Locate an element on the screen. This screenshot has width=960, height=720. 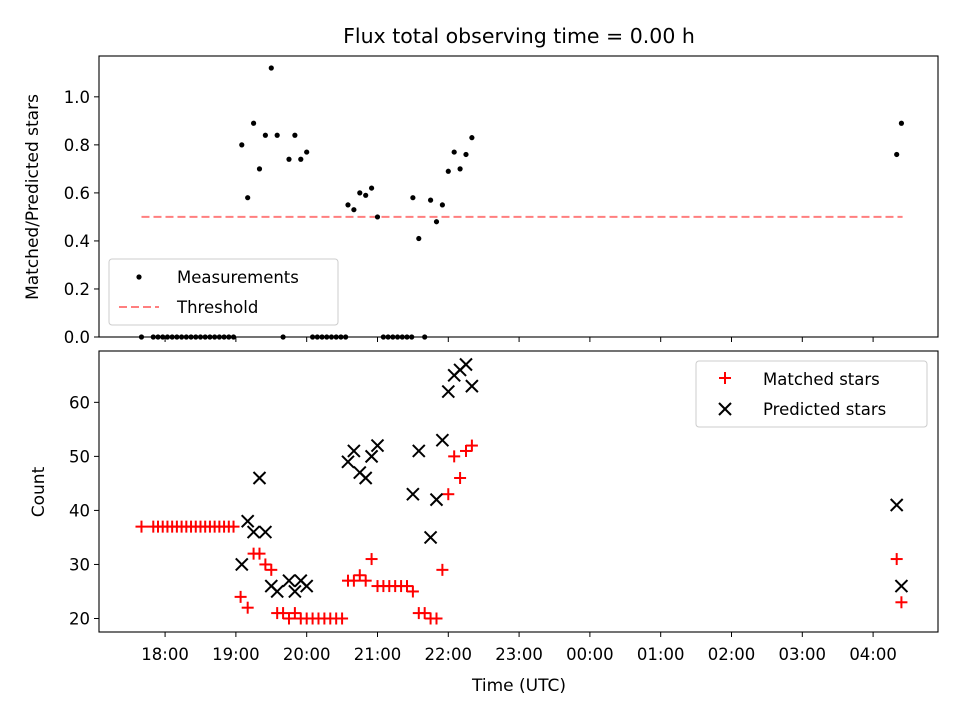
chart-title: Flux total observing time = 0.00 h is located at coordinates (519, 36).